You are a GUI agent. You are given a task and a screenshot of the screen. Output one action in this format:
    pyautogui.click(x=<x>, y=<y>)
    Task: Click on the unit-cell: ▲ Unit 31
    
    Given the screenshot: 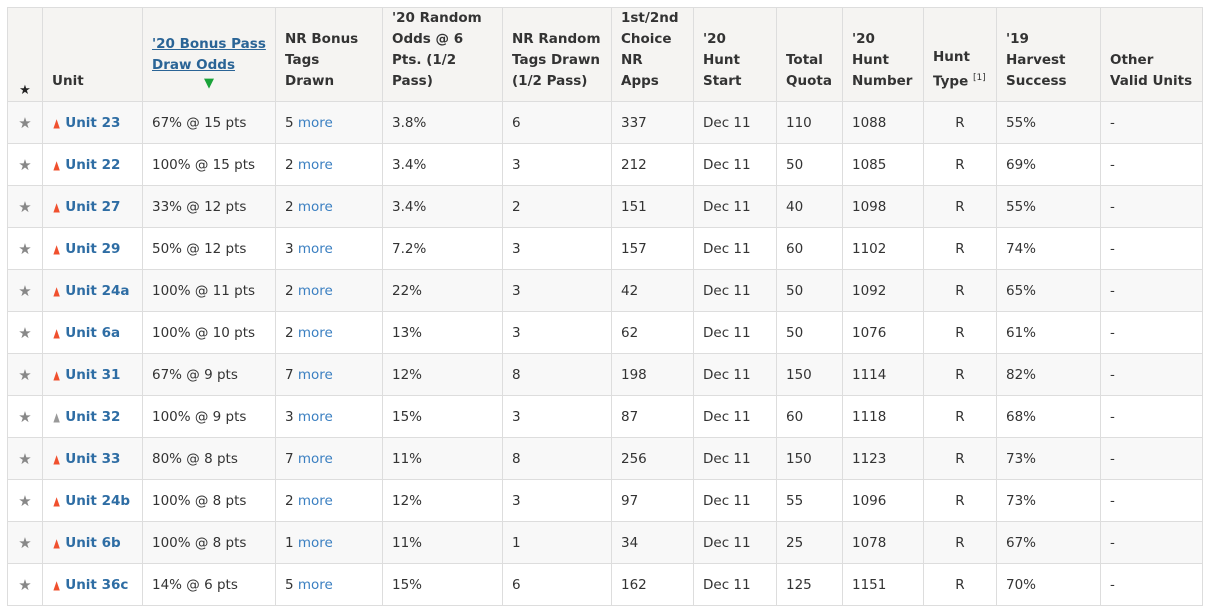 What is the action you would take?
    pyautogui.click(x=92, y=374)
    